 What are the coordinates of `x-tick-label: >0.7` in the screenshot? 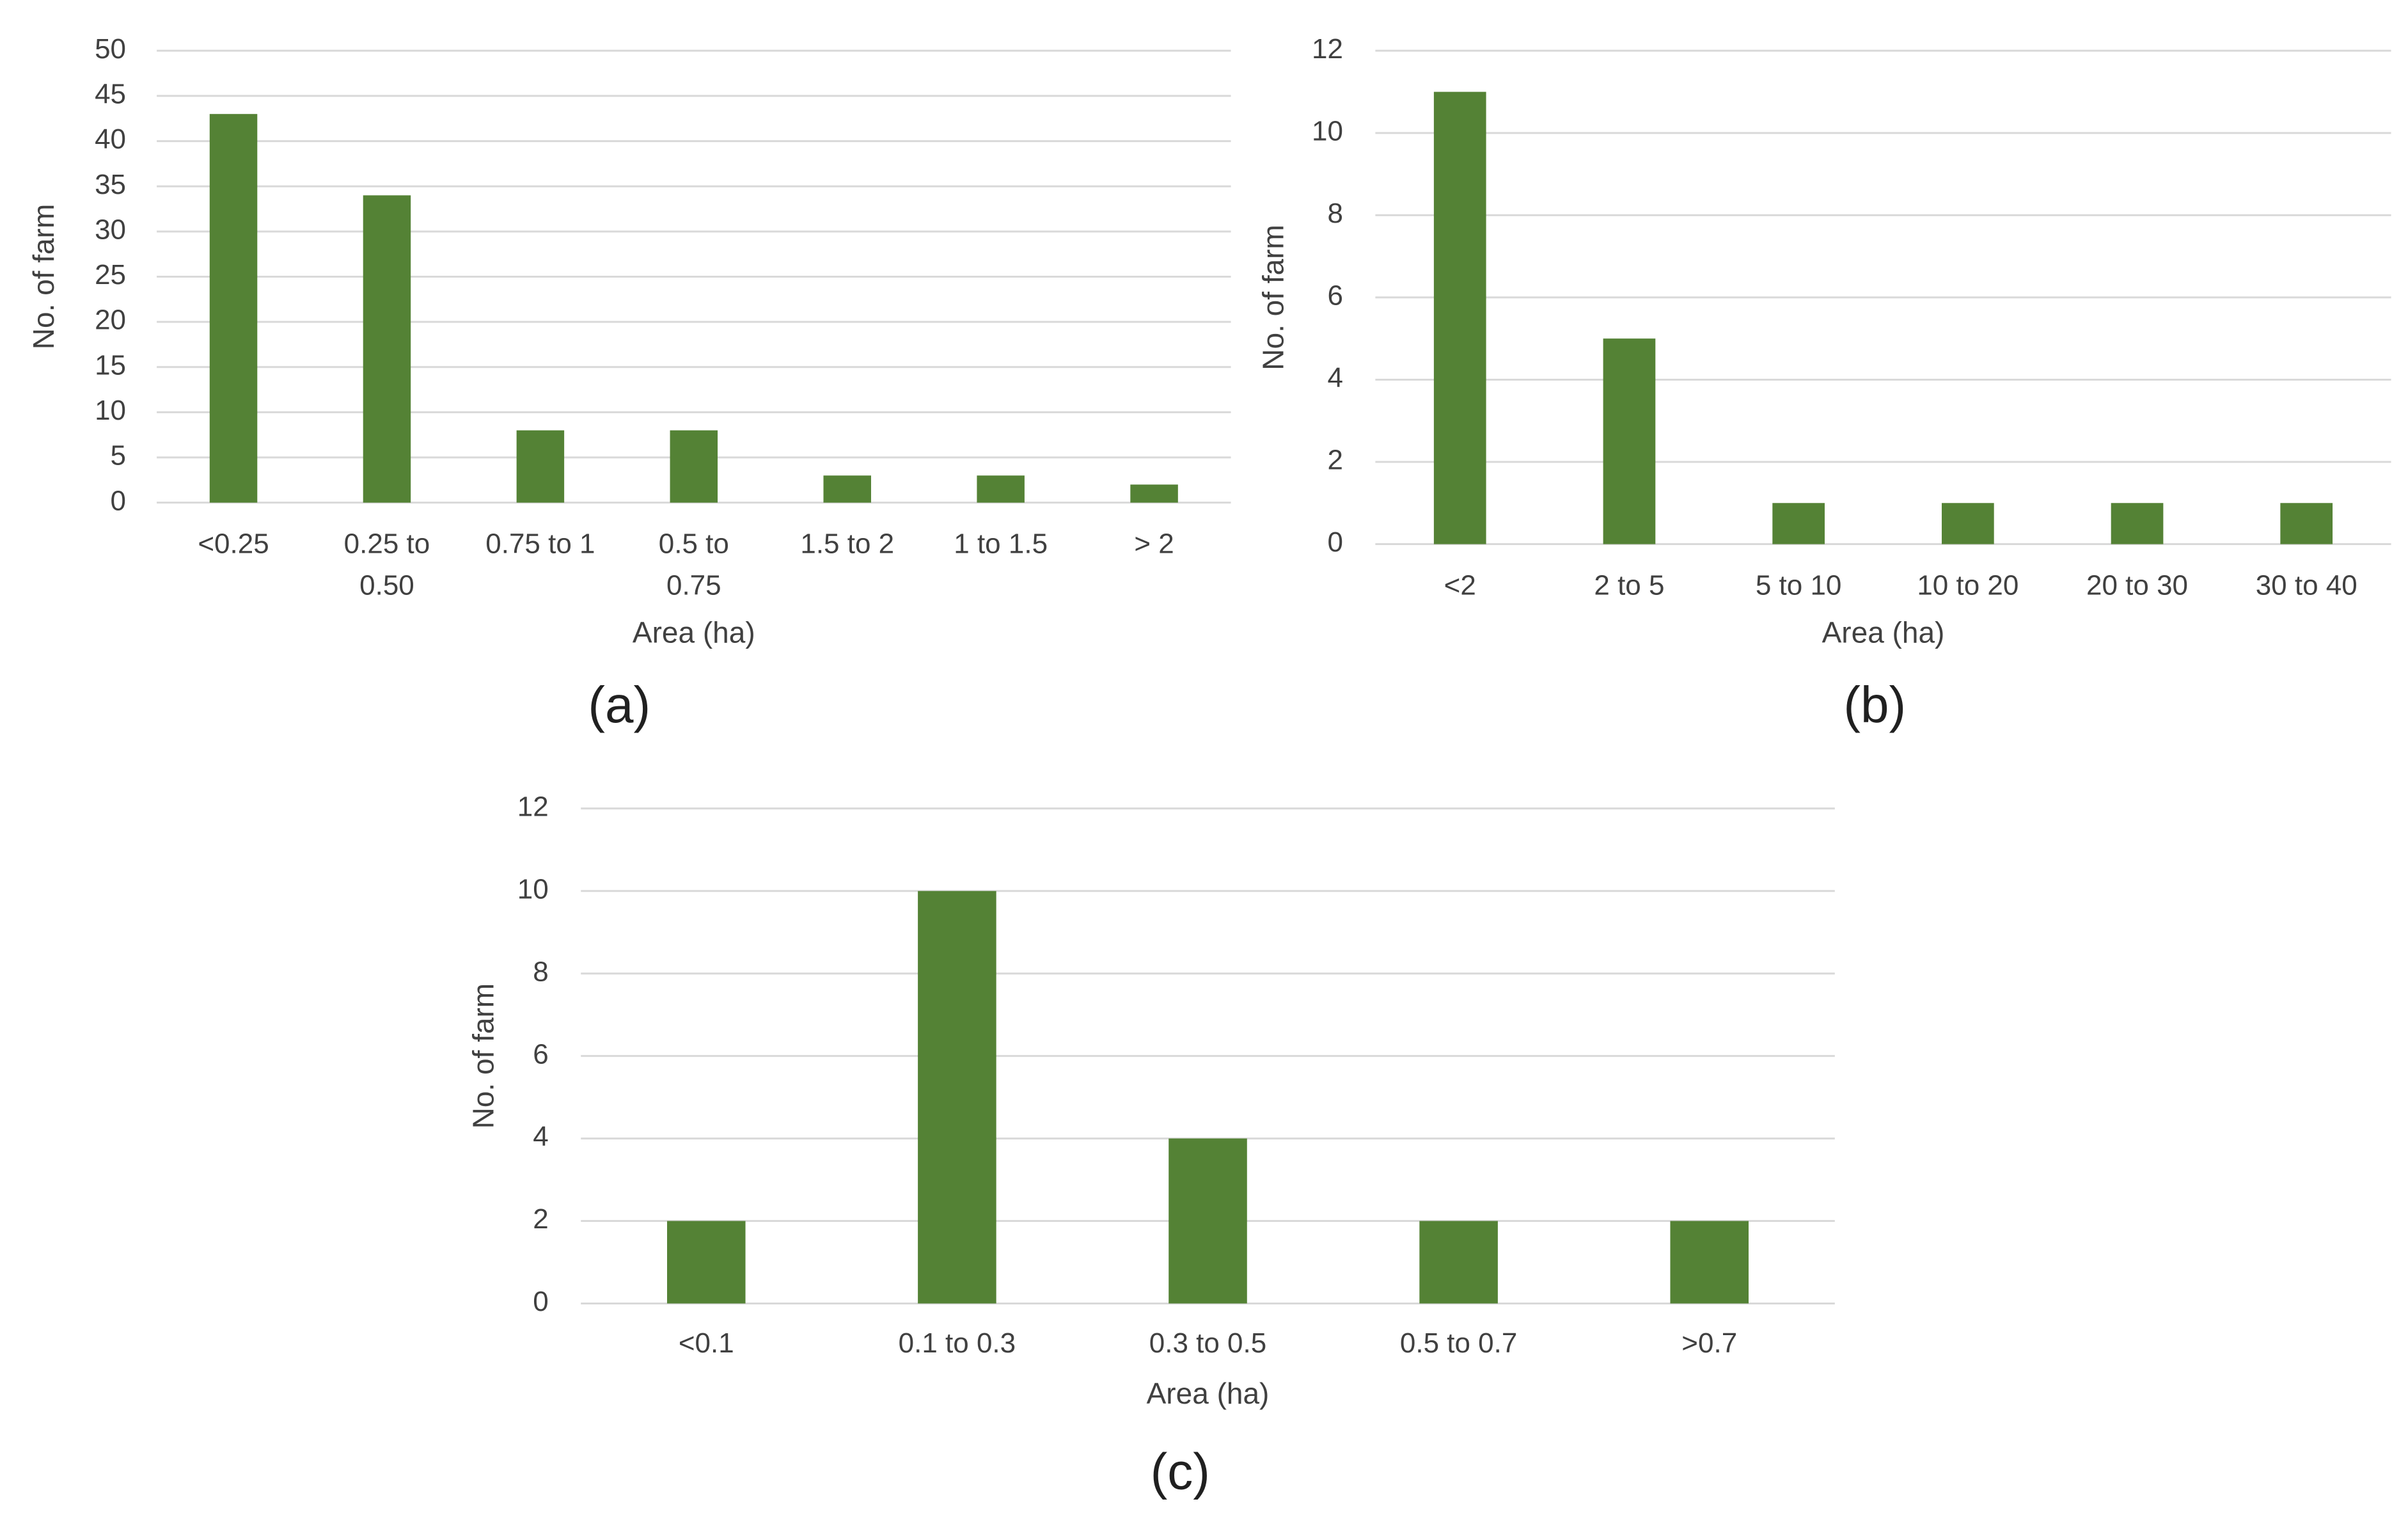 It's located at (1709, 1343).